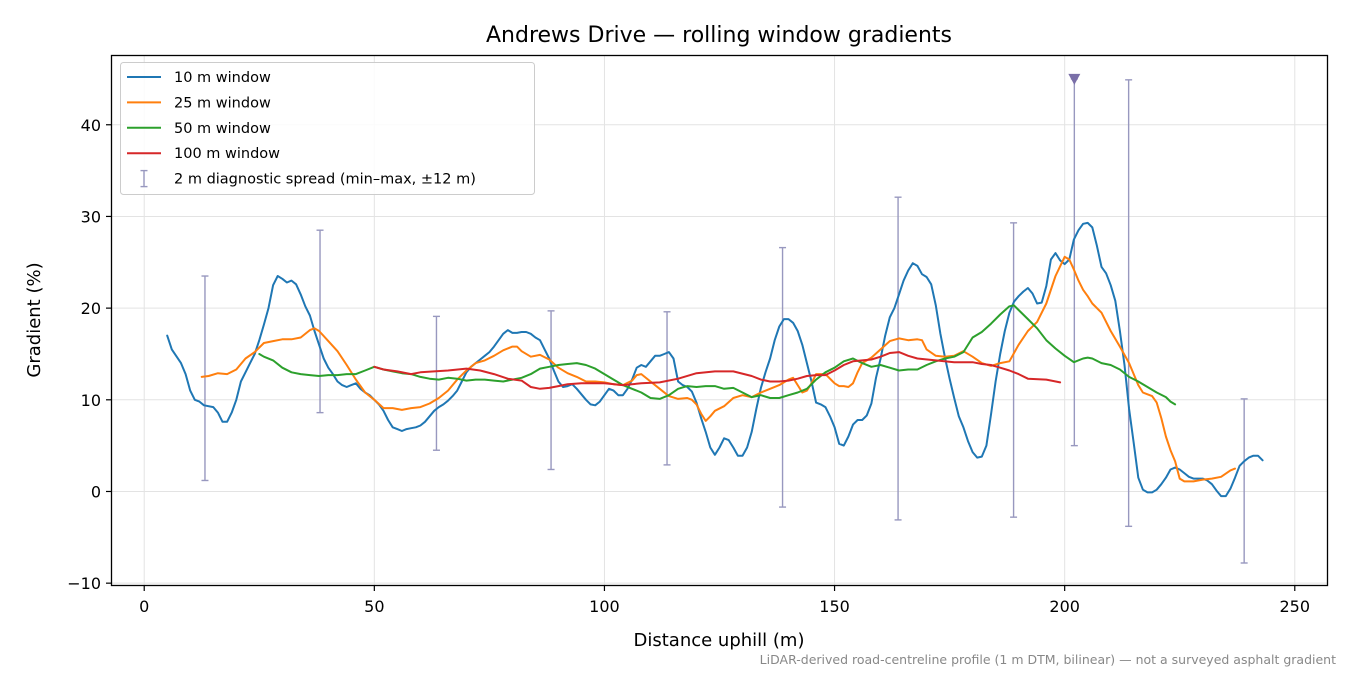 This screenshot has height=675, width=1350. I want to click on y-tick-label: 40, so click(91, 125).